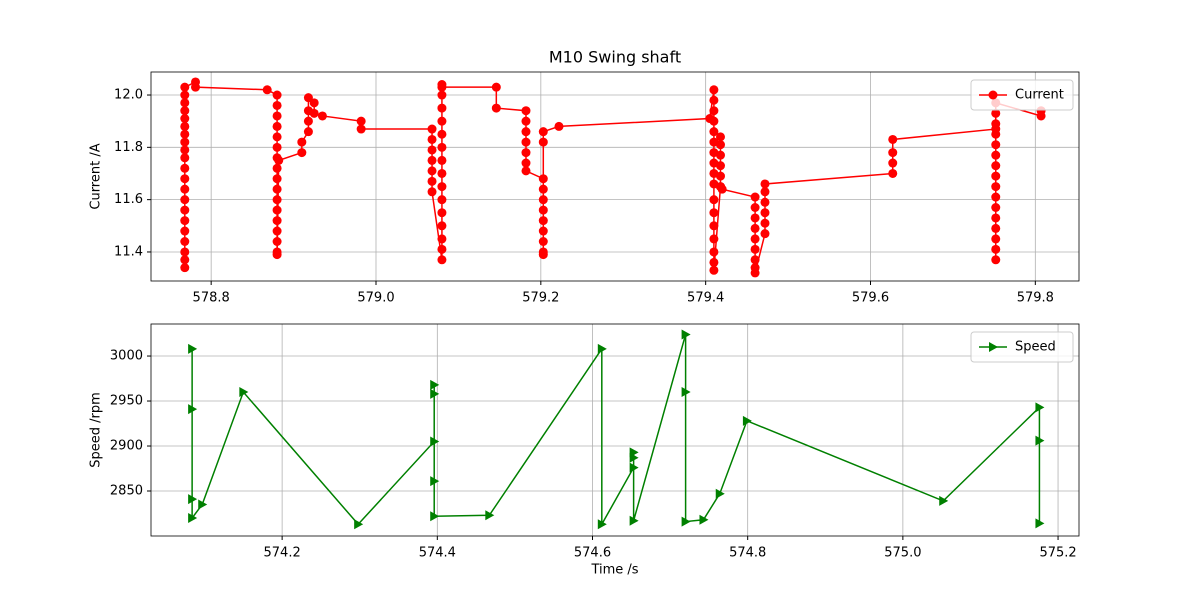  Describe the element at coordinates (1035, 347) in the screenshot. I see `legend-label: Speed` at that location.